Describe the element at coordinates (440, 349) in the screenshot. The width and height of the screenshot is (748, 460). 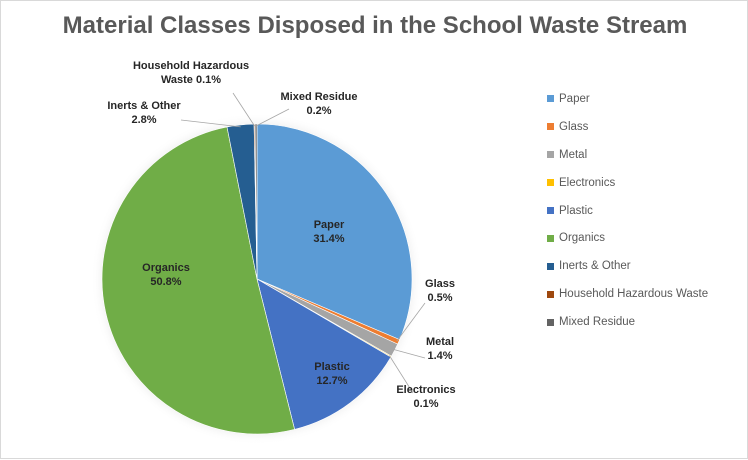
I see `data-label-metal: Metal 1.4%` at that location.